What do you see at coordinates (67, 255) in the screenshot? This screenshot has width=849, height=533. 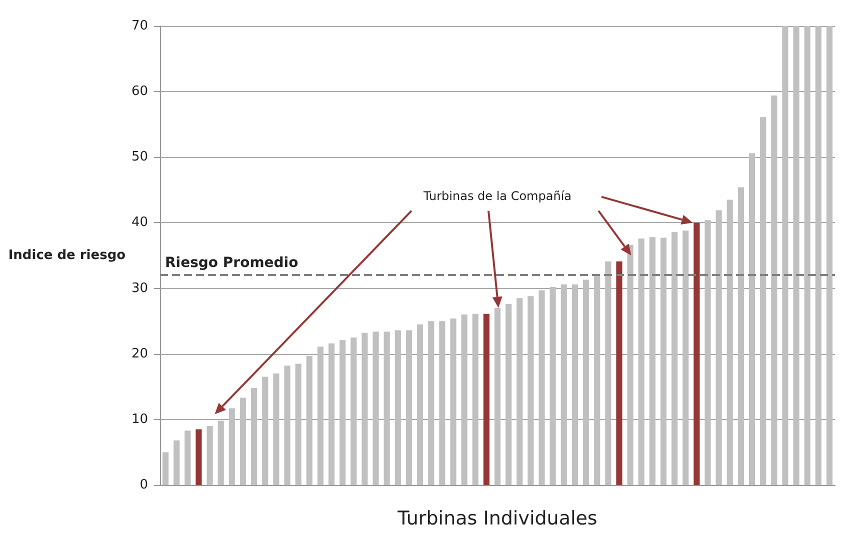 I see `y-axis-title: Indice de riesgo` at bounding box center [67, 255].